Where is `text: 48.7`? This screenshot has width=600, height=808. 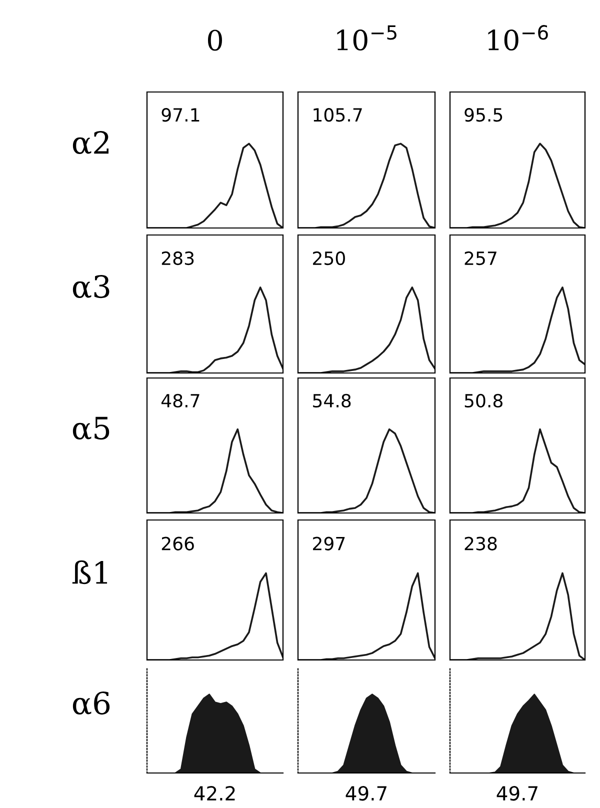 text: 48.7 is located at coordinates (180, 401).